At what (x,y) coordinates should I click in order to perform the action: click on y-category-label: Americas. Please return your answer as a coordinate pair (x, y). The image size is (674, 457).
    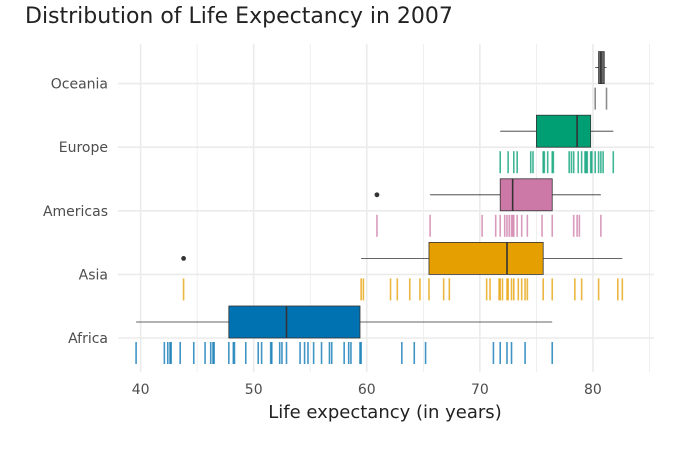
    Looking at the image, I should click on (75, 212).